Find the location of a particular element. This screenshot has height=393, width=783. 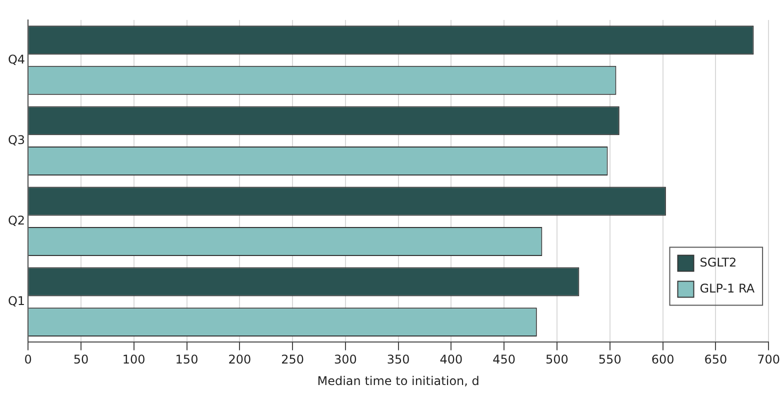

y-tick-label: Q2 is located at coordinates (17, 221).